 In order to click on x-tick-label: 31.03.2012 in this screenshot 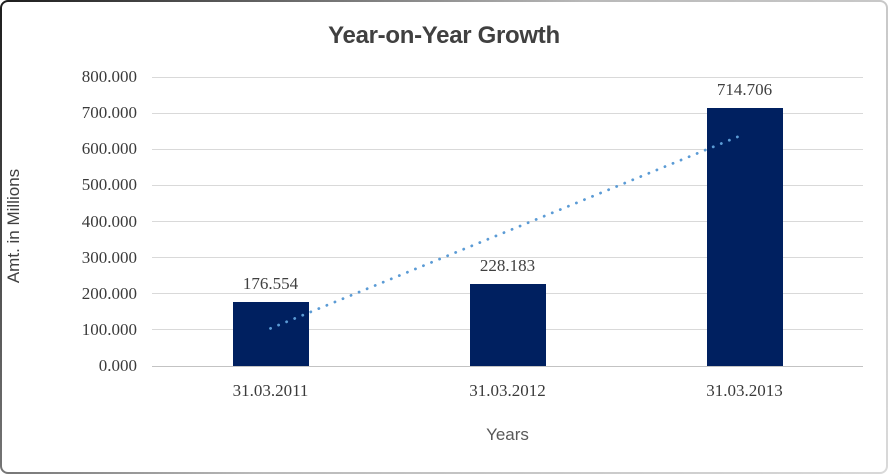, I will do `click(507, 390)`.